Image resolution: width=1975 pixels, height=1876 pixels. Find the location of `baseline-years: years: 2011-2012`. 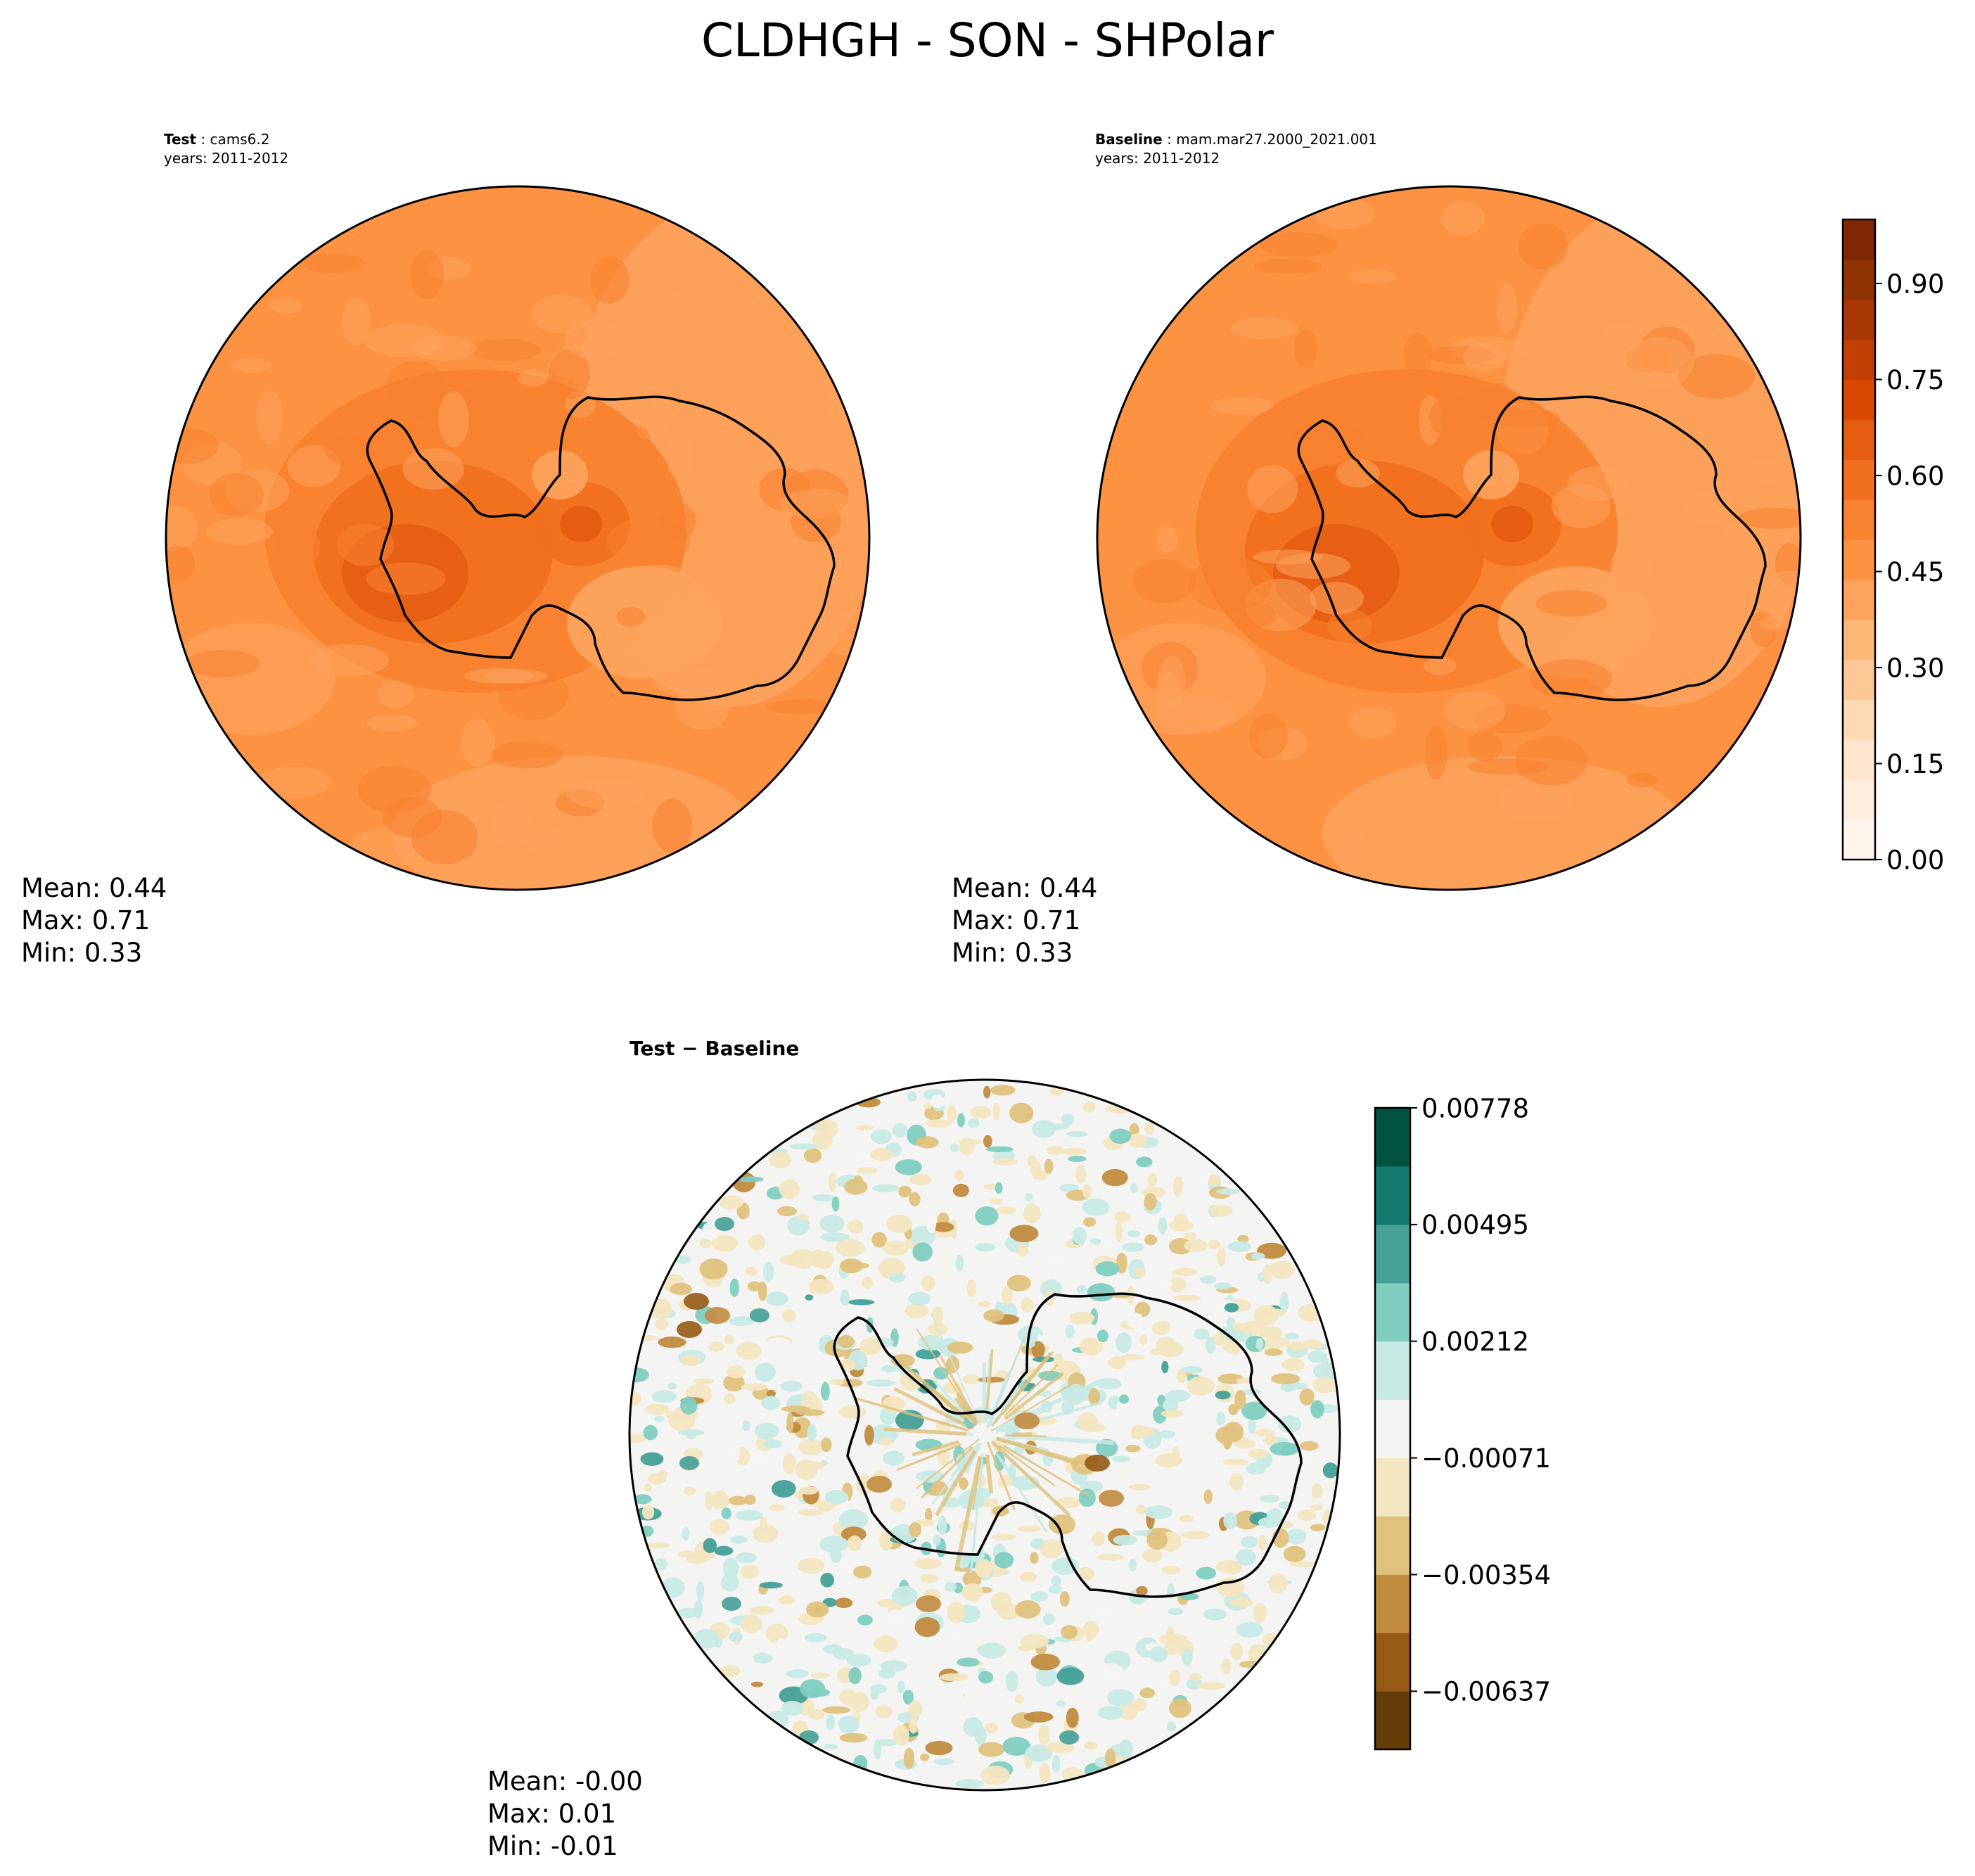

baseline-years: years: 2011-2012 is located at coordinates (1157, 158).